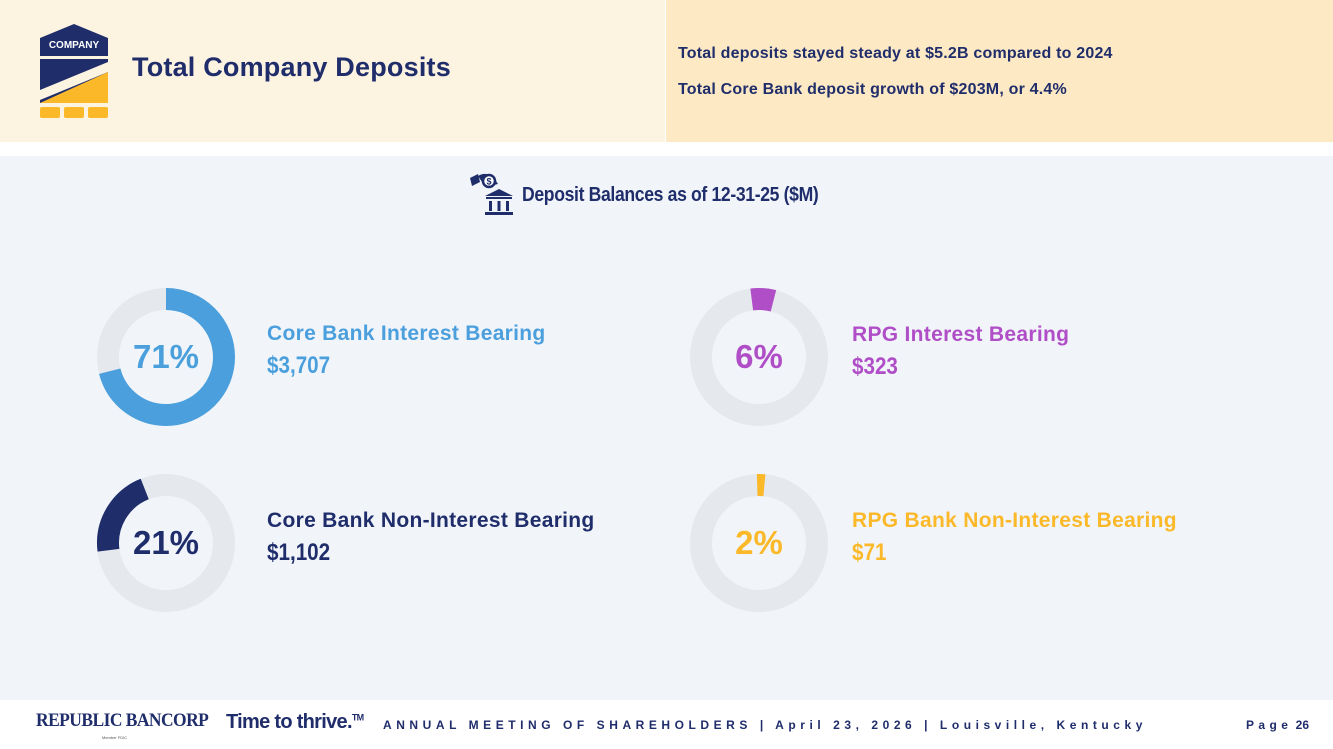 Image resolution: width=1333 pixels, height=749 pixels. Describe the element at coordinates (289, 722) in the screenshot. I see `tagline-text: Time to thrive.` at that location.